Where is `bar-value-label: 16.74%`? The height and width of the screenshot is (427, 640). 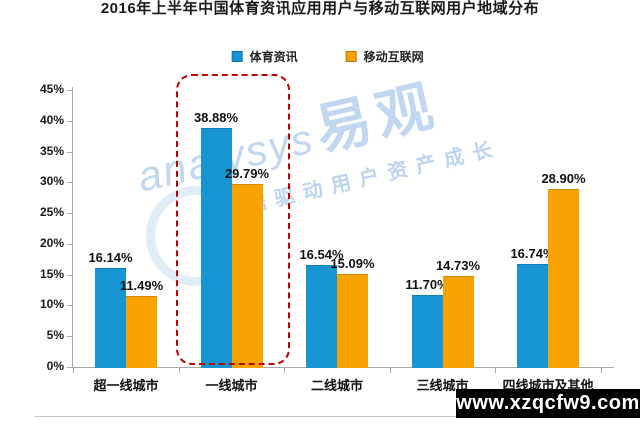
bar-value-label: 16.74% is located at coordinates (532, 253).